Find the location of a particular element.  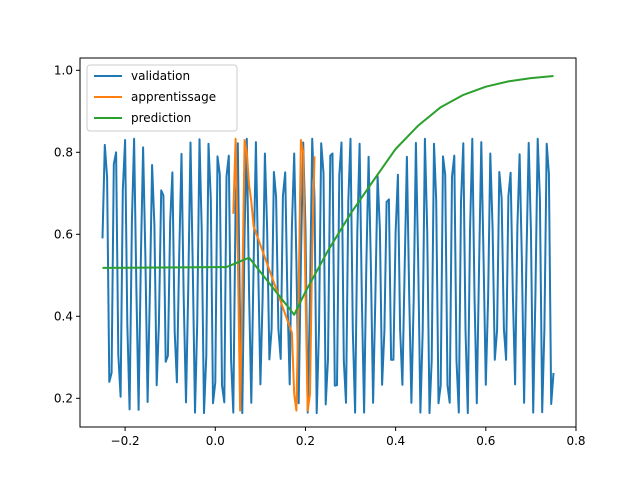

y-tick-label: 1.0 is located at coordinates (63, 70).